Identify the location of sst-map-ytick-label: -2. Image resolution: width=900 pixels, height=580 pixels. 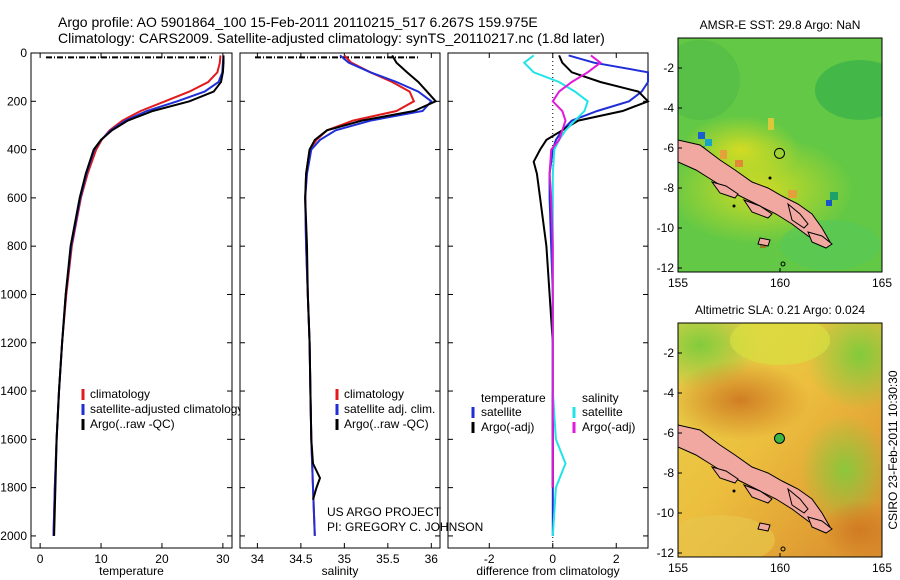
(668, 68).